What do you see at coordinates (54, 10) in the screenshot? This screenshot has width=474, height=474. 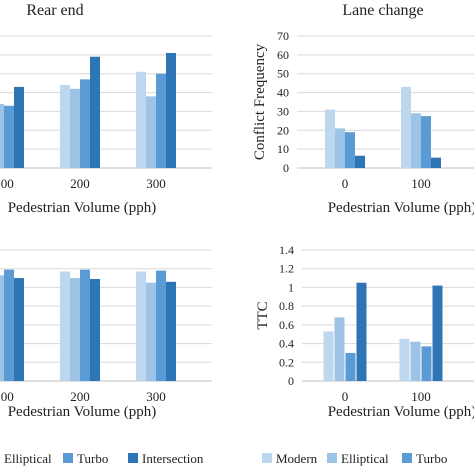 I see `chart-title: Rear end` at bounding box center [54, 10].